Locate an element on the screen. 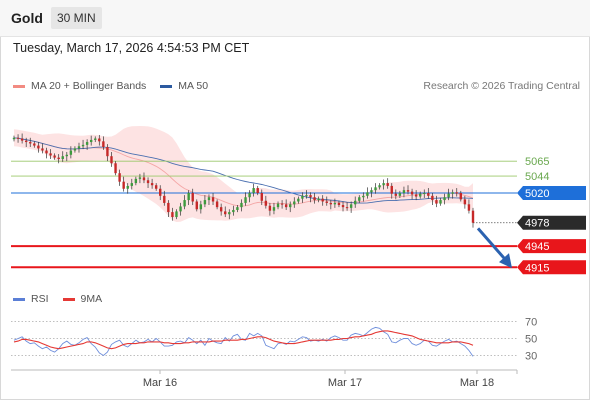  legend-item-rsi: RSI is located at coordinates (31, 299).